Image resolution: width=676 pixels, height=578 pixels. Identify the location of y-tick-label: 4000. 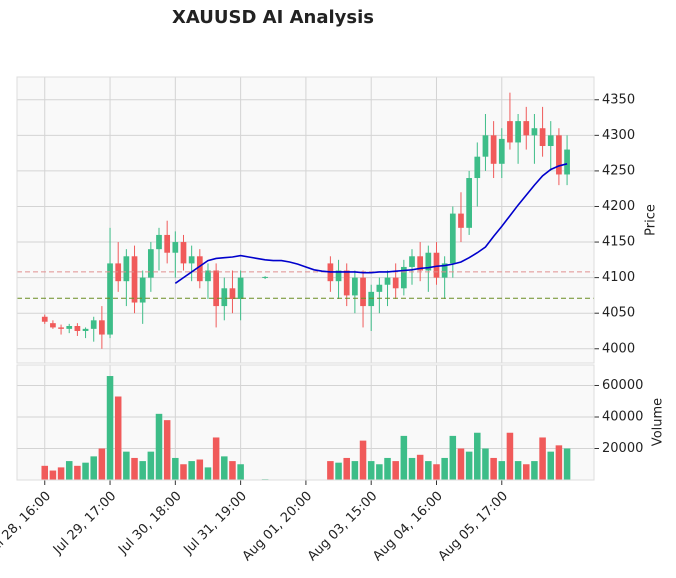
(618, 348).